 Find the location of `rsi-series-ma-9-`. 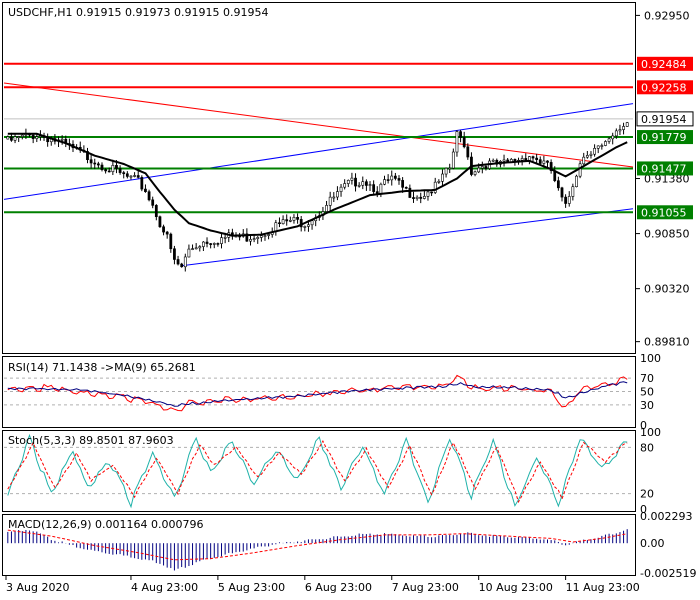

rsi-series-ma-9- is located at coordinates (317, 394).